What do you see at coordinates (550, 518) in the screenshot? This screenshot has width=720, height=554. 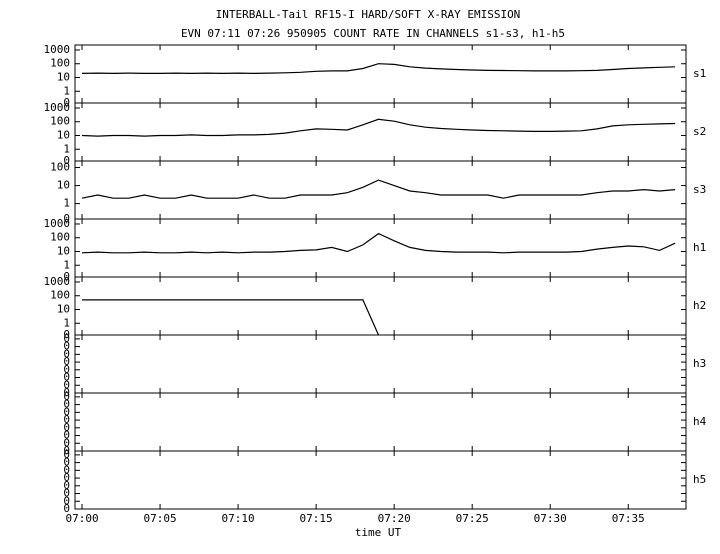 I see `x-tick-label: 07:30` at bounding box center [550, 518].